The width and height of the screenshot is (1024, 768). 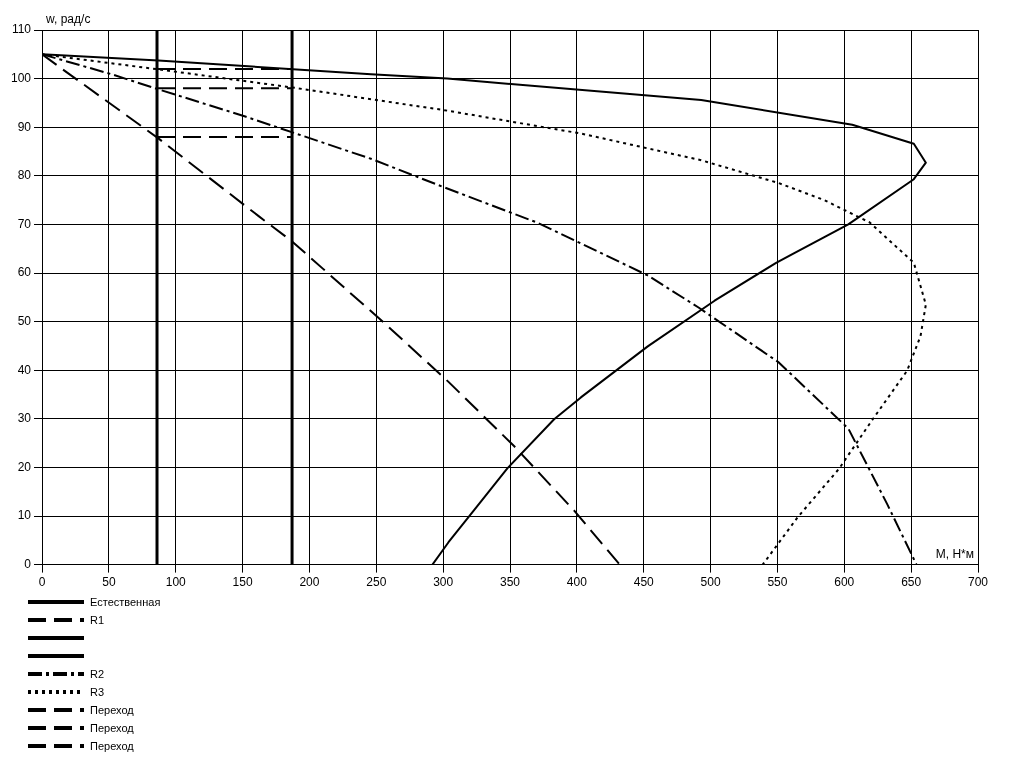 I want to click on y-tick-label: 90, so click(x=24, y=126).